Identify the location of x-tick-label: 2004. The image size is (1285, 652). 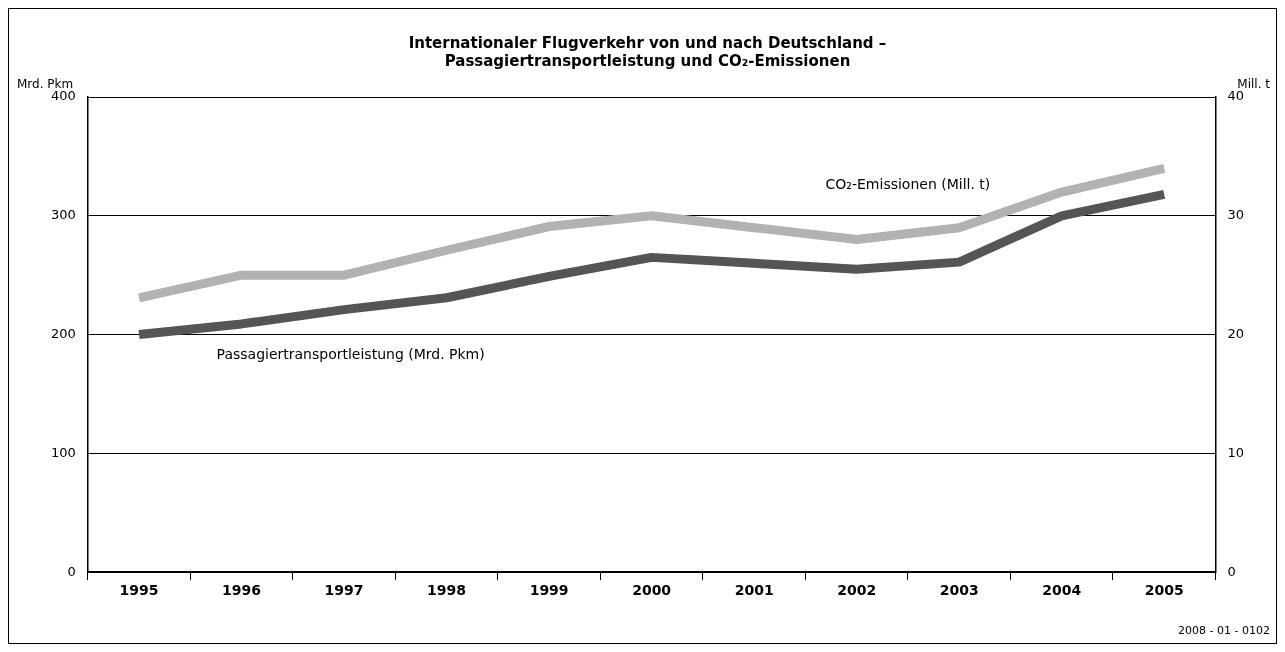
(1062, 590).